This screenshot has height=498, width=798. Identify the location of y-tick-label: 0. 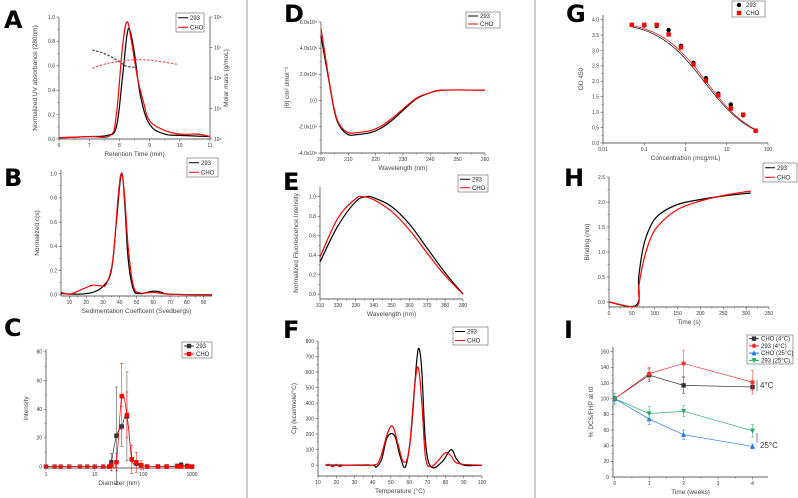
(312, 466).